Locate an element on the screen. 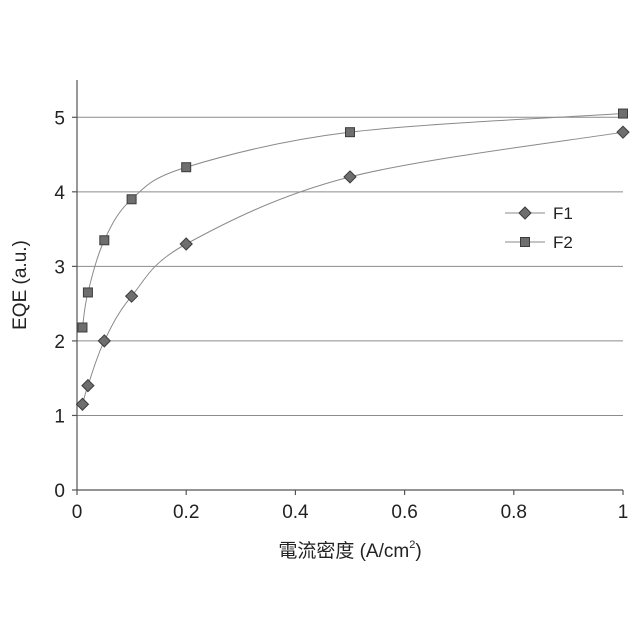 Image resolution: width=640 pixels, height=640 pixels. y-tick-labels: 0 1 2 3 4 5 is located at coordinates (59, 305).